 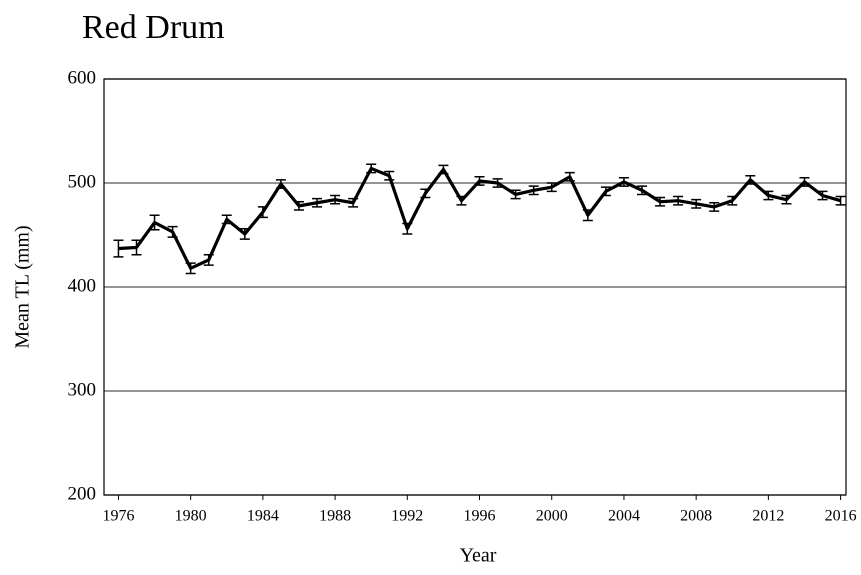 I want to click on y-tick-label: 300, so click(x=82, y=389).